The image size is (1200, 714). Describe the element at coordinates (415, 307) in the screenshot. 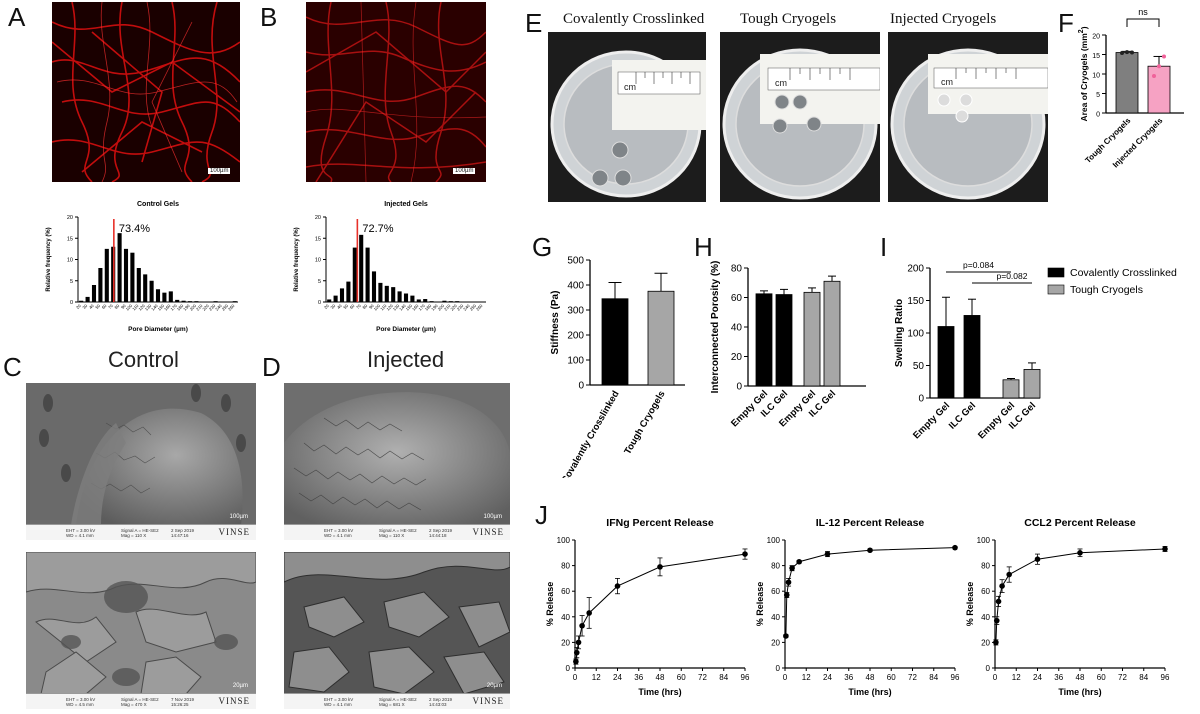

I see `x-tick-label: 160` at that location.